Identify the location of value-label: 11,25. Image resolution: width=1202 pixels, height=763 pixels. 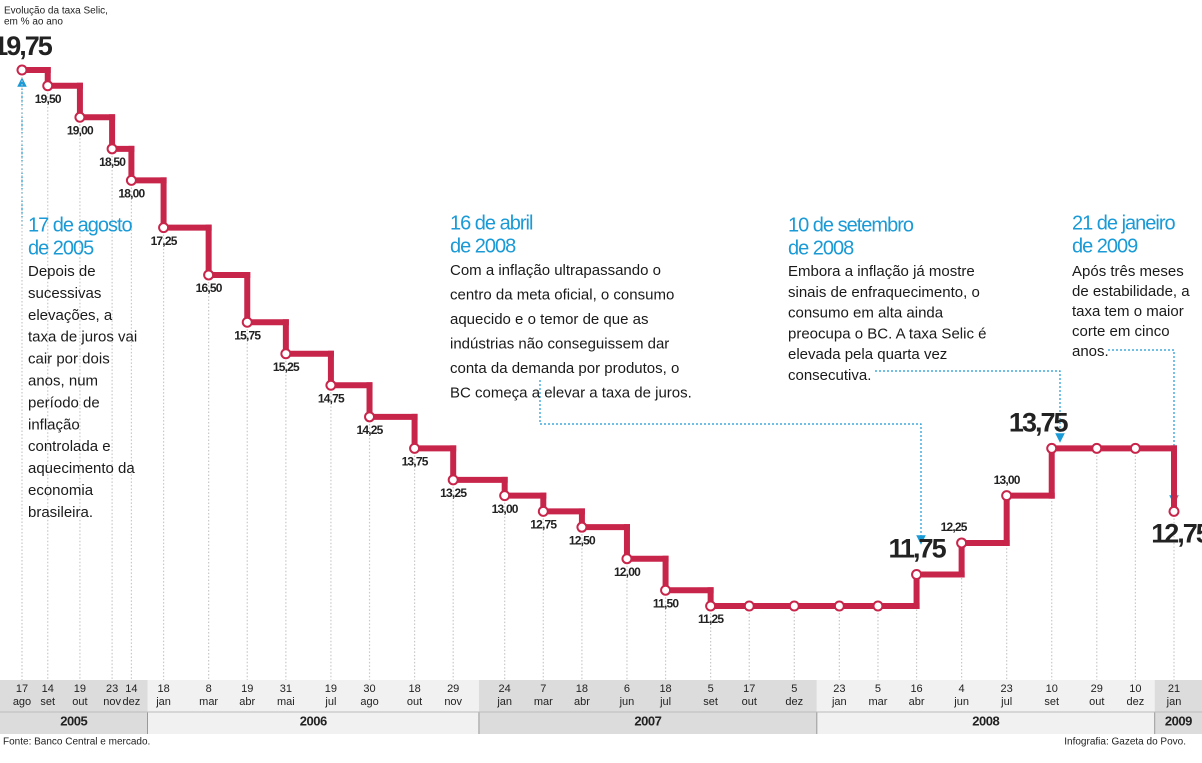
(711, 619).